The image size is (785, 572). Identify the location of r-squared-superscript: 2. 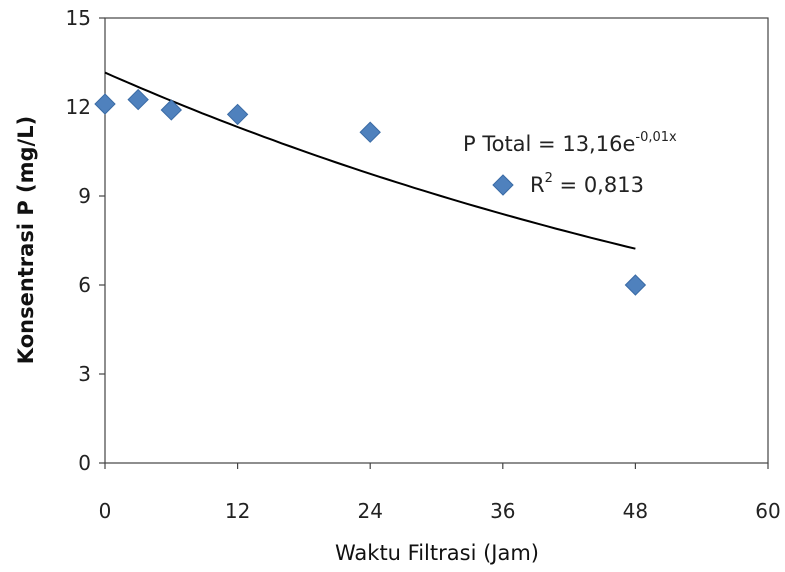
(549, 178).